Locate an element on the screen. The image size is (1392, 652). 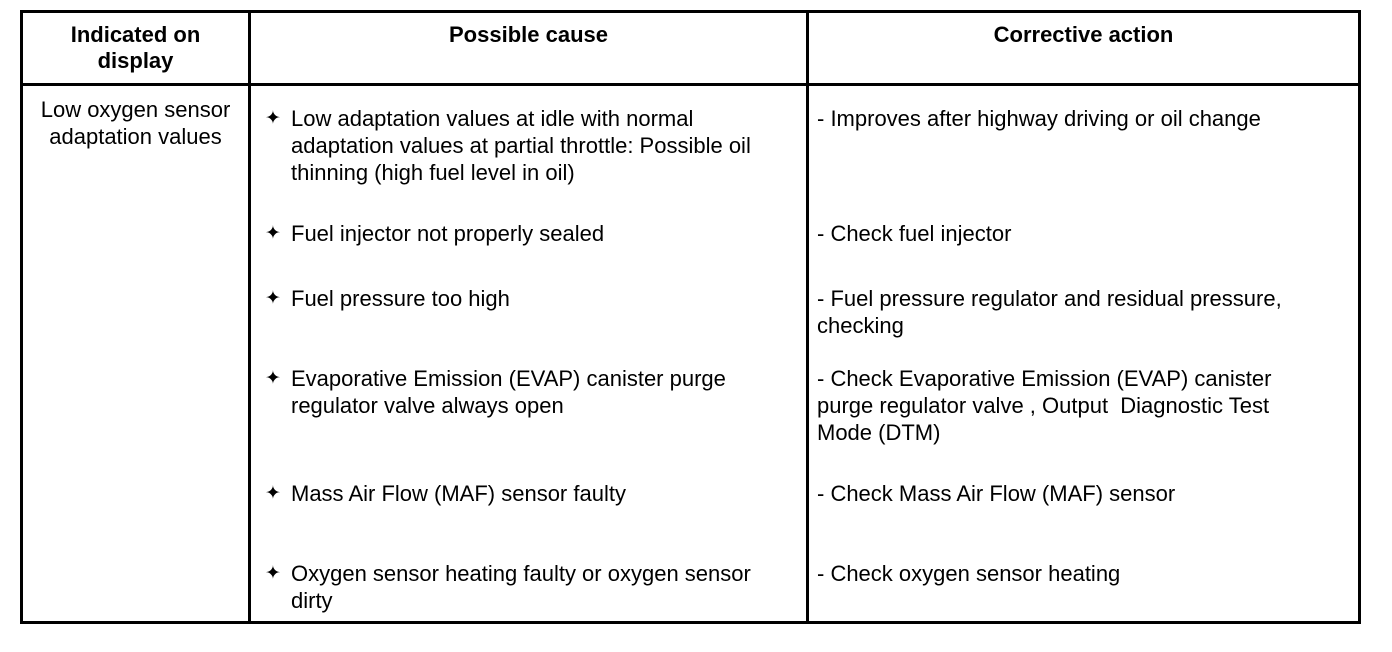
cause-text: Fuel pressure too high is located at coordinates (400, 298).